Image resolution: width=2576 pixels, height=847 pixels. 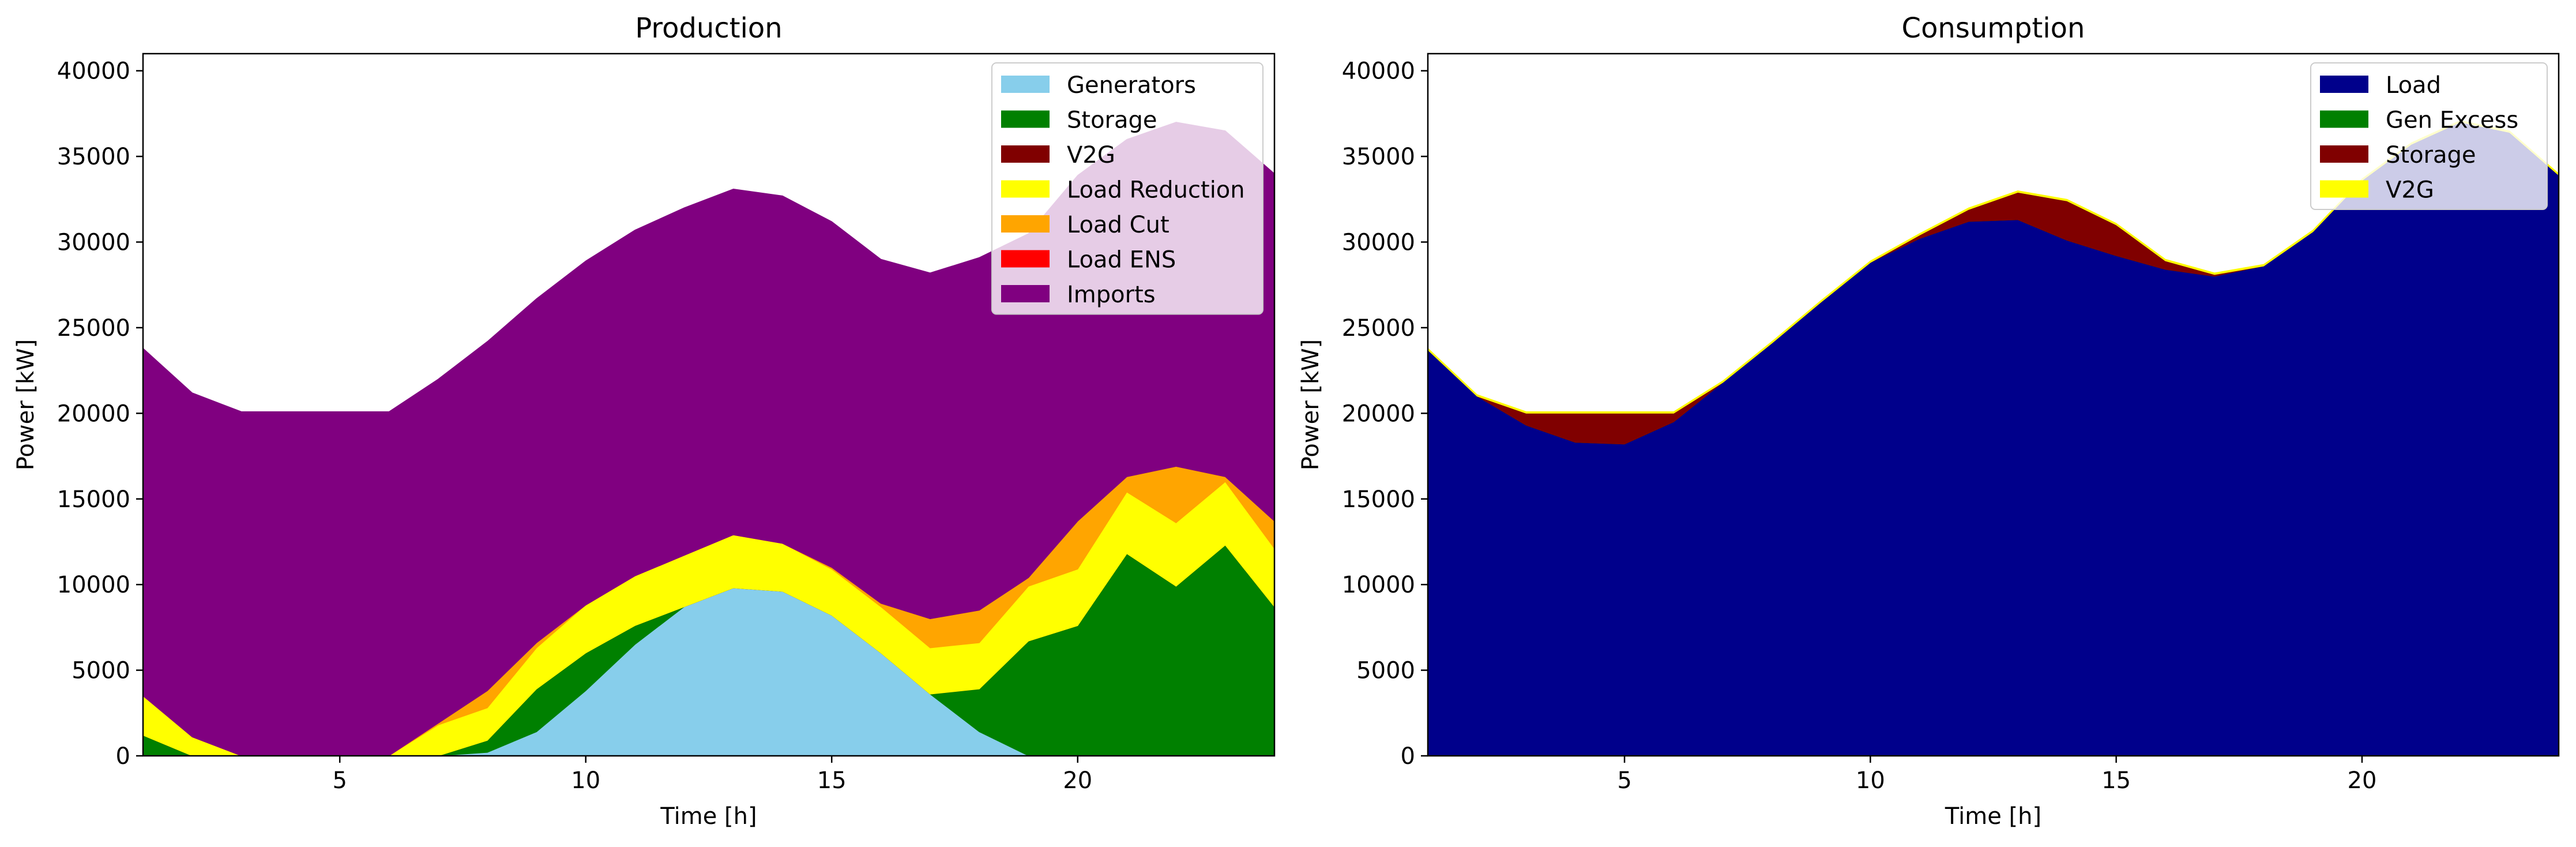 What do you see at coordinates (2452, 121) in the screenshot?
I see `legend-label-gen-excess: Gen Excess` at bounding box center [2452, 121].